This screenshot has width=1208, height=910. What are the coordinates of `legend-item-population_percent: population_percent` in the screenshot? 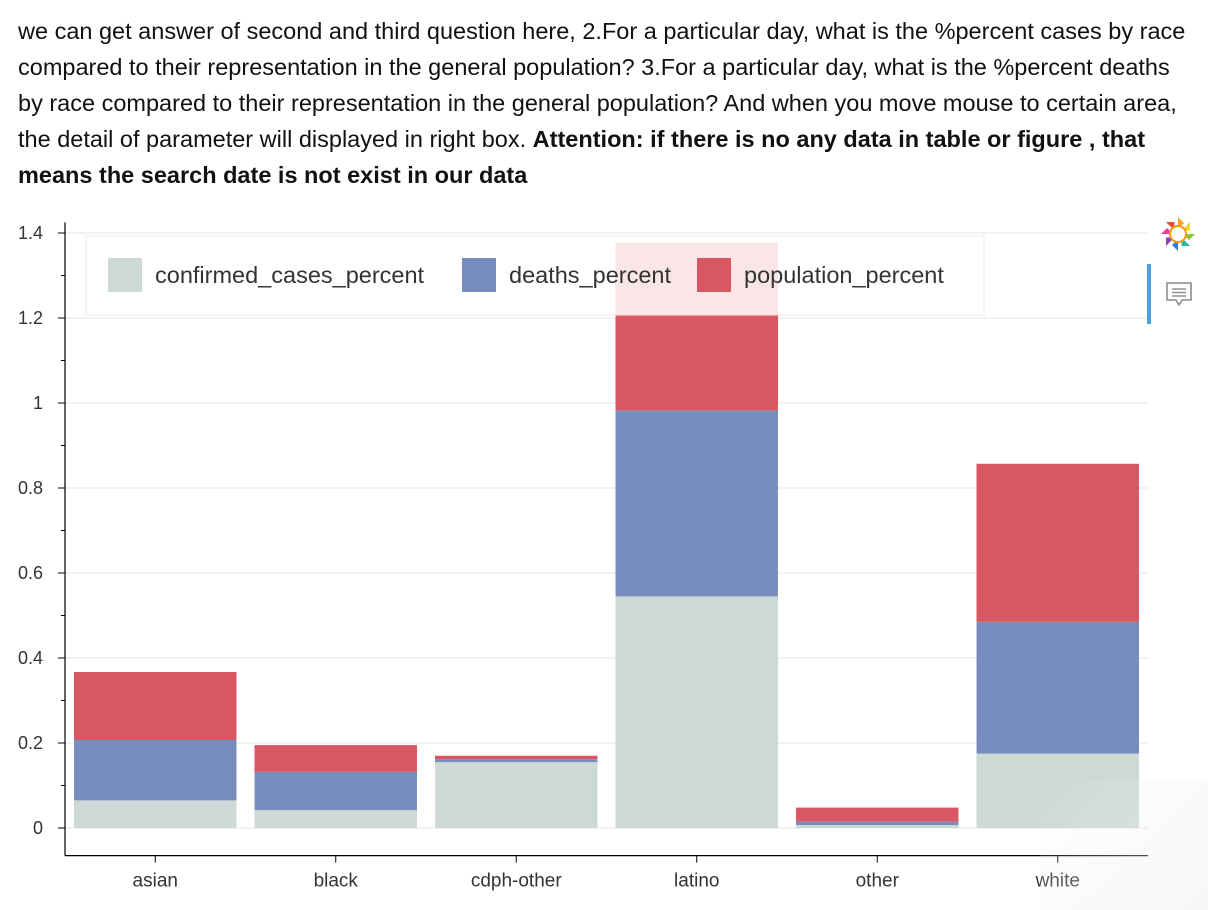 It's located at (820, 275).